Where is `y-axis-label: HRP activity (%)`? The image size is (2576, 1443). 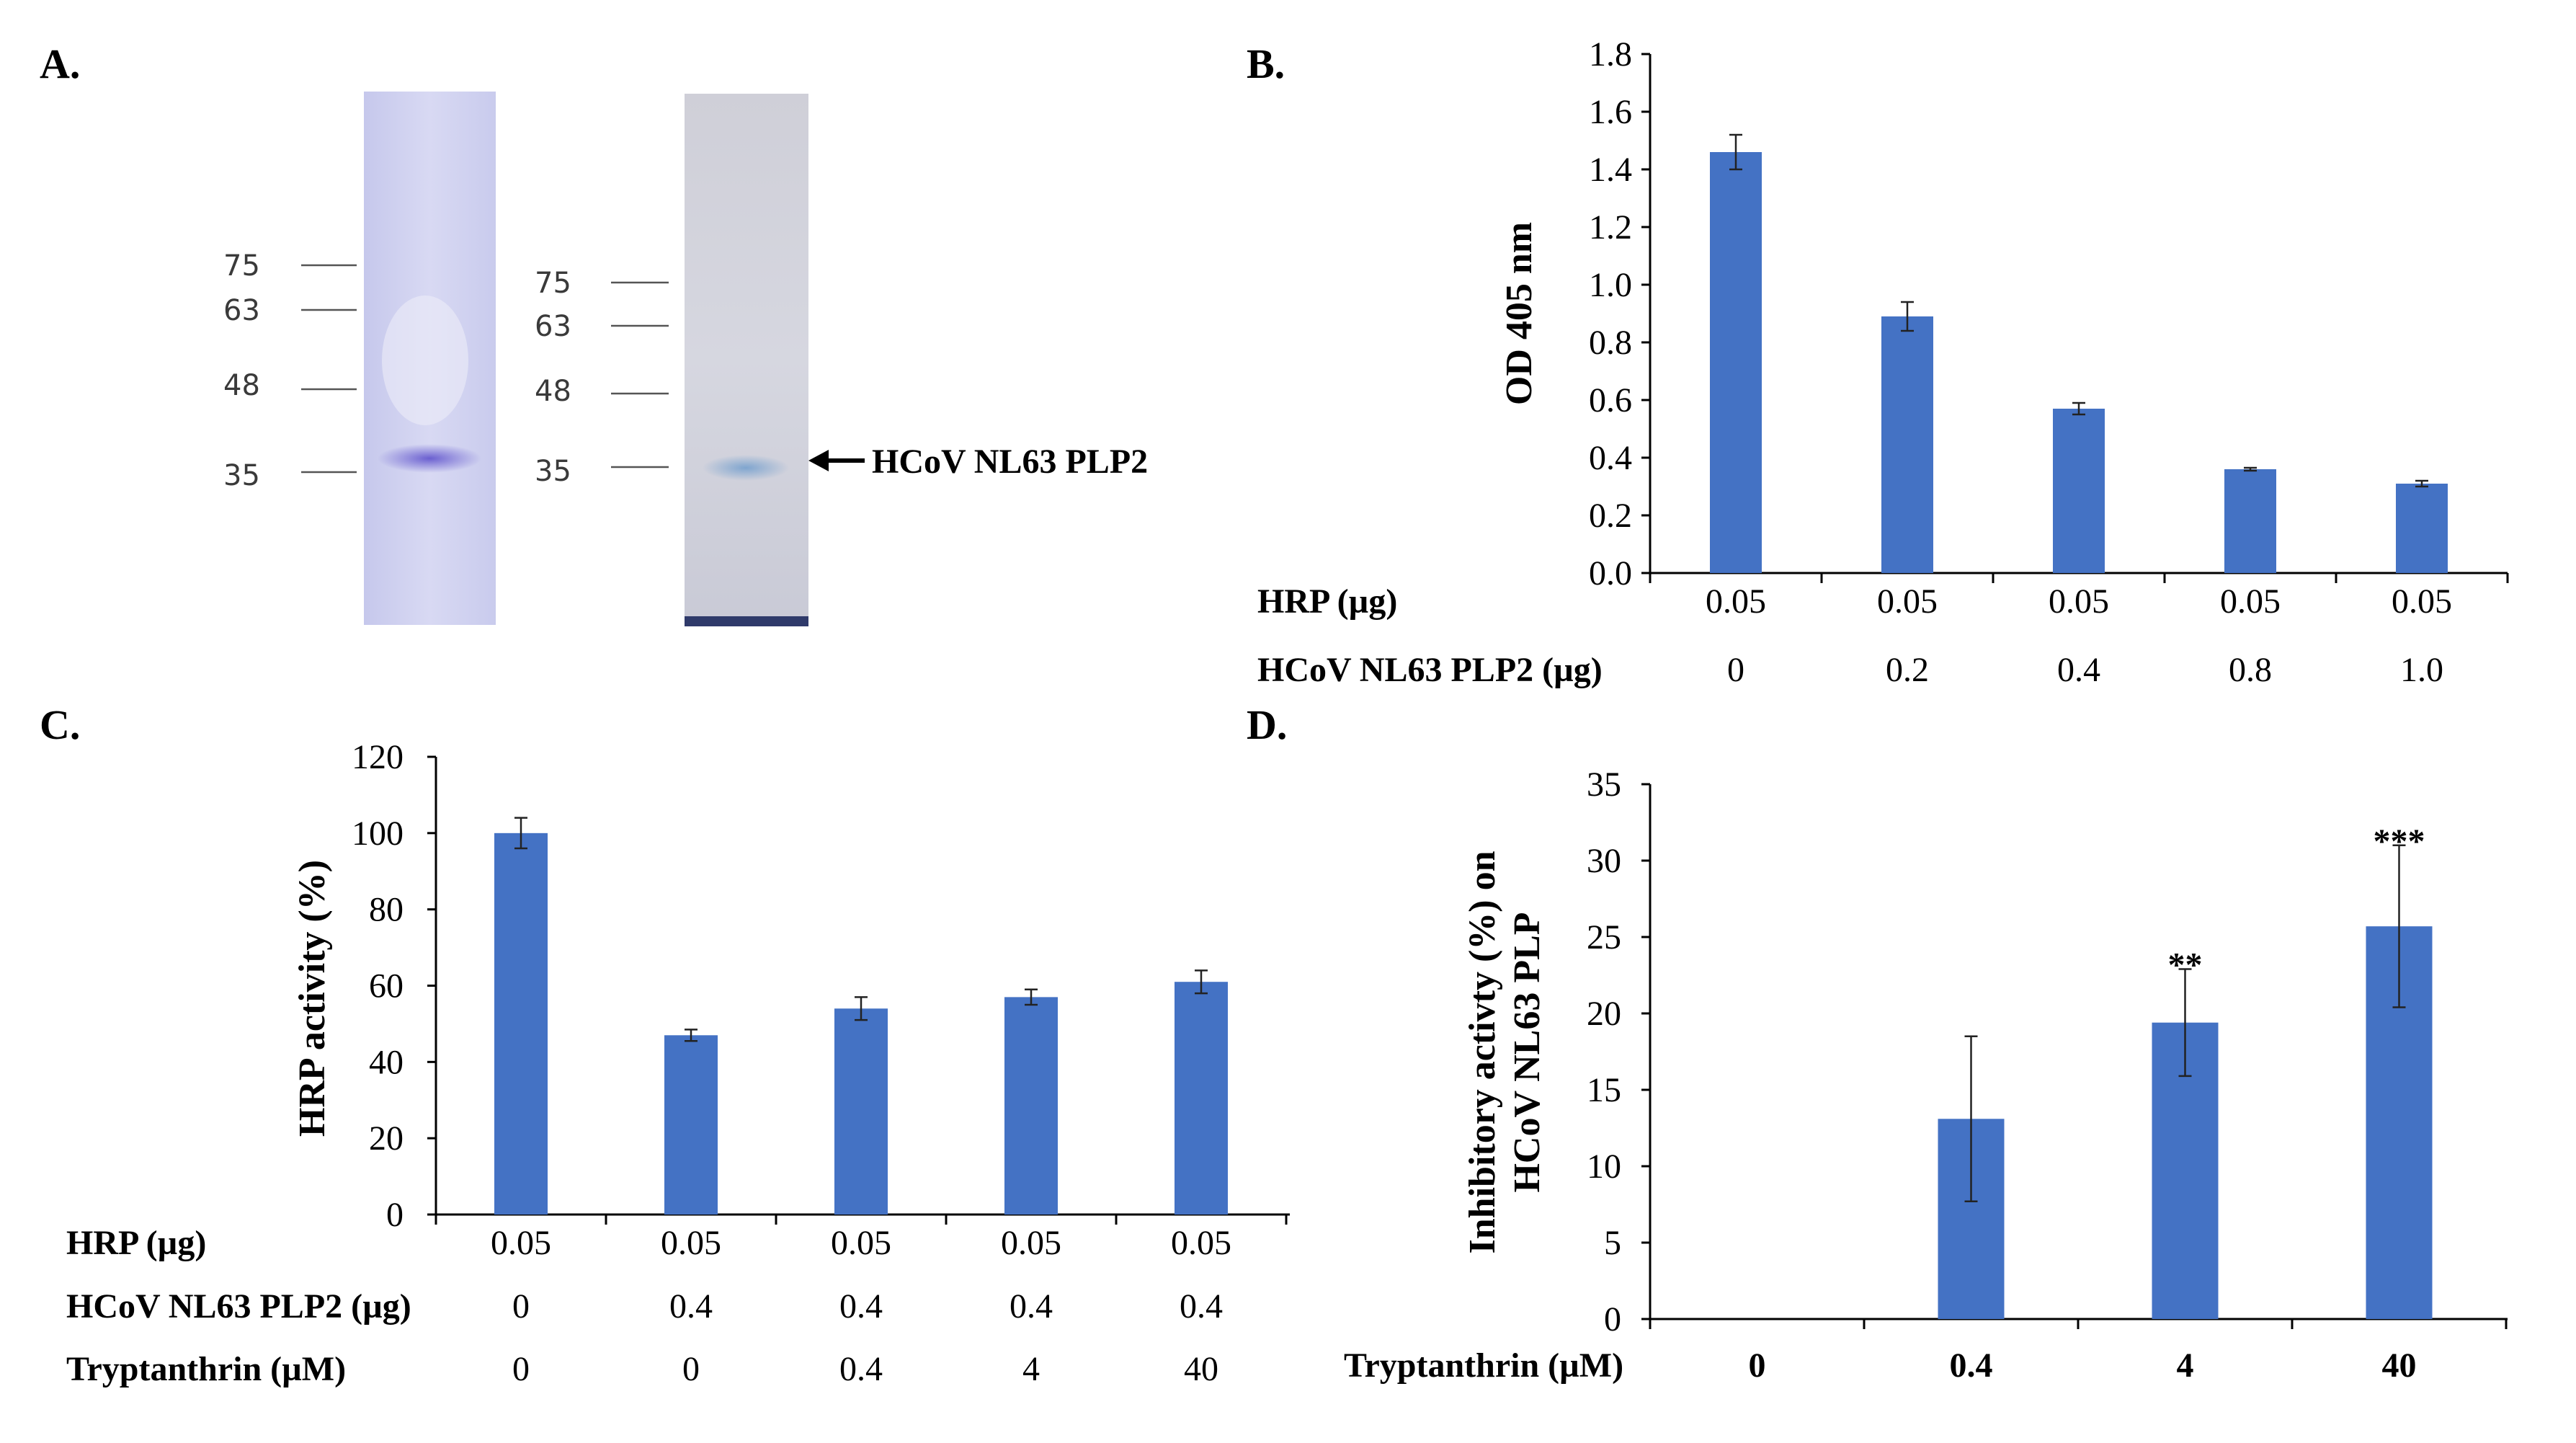 y-axis-label: HRP activity (%) is located at coordinates (312, 998).